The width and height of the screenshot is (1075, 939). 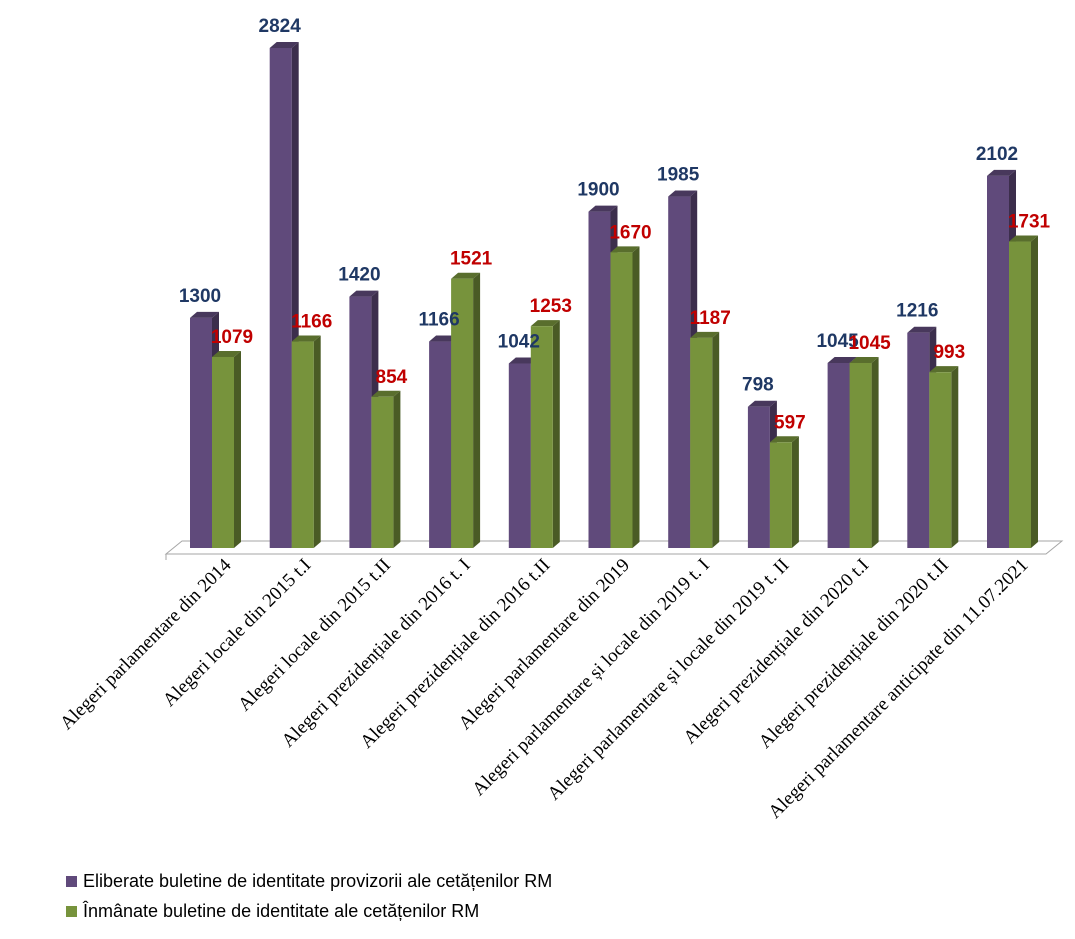 I want to click on bar-1-5-top, so click(x=523, y=360).